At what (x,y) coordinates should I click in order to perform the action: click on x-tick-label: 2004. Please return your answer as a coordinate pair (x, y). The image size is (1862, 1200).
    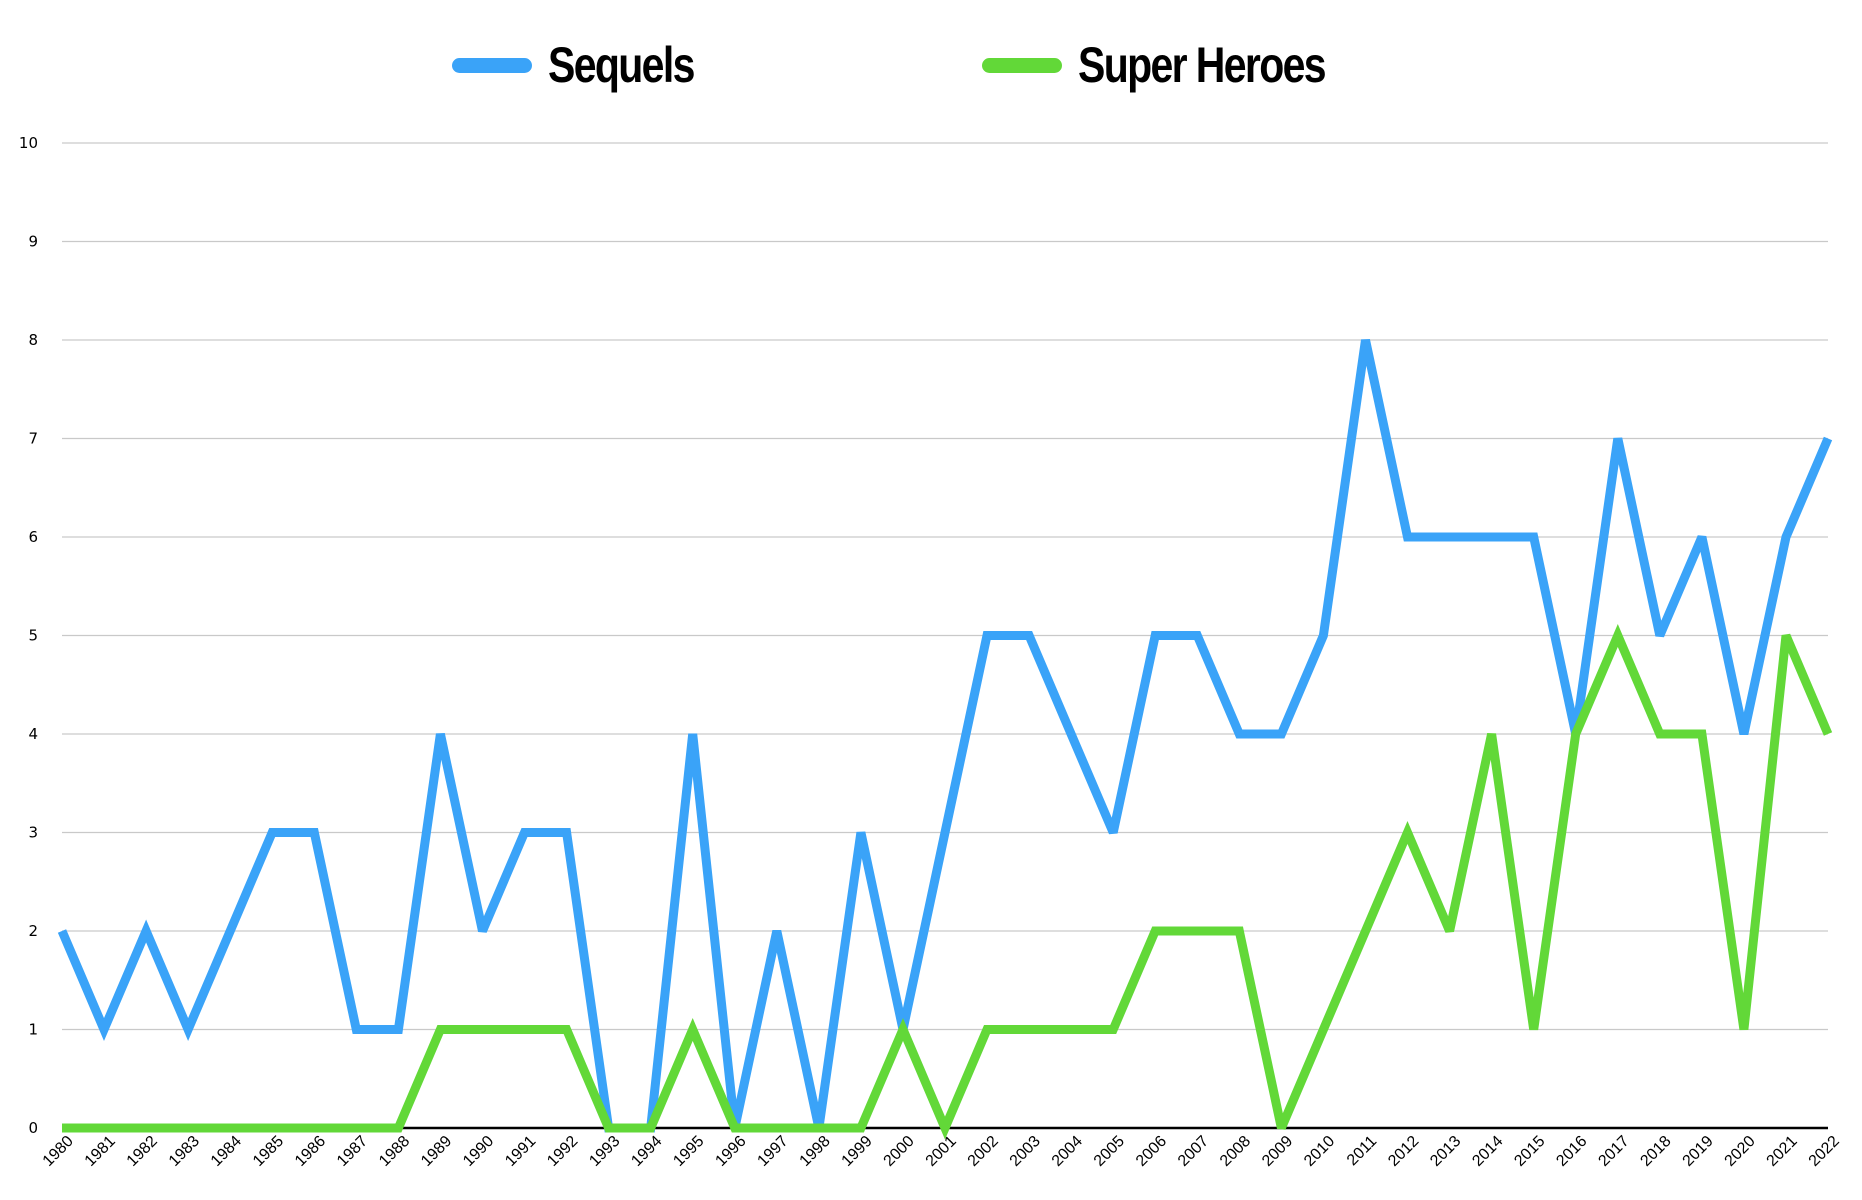
    Looking at the image, I should click on (1067, 1151).